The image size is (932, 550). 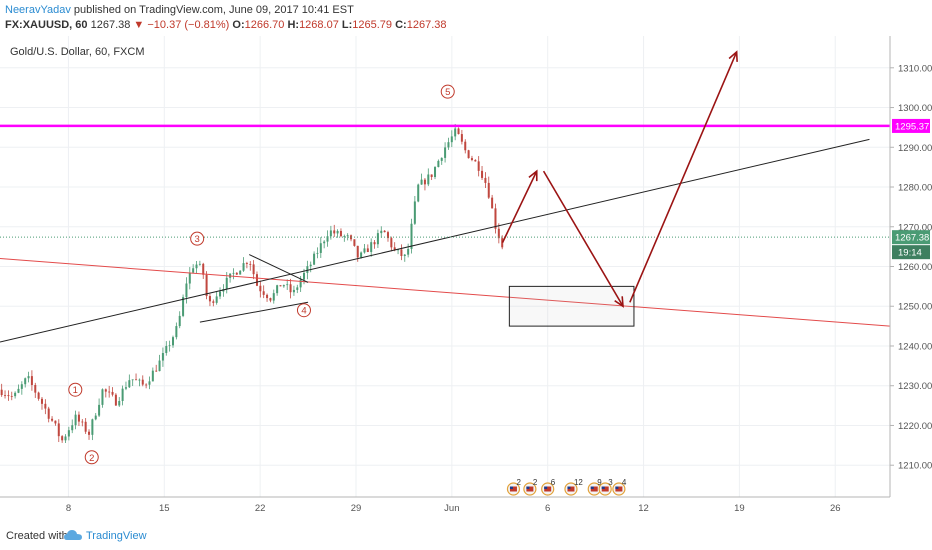 What do you see at coordinates (38, 10) in the screenshot?
I see `author-link: NeeravYadav` at bounding box center [38, 10].